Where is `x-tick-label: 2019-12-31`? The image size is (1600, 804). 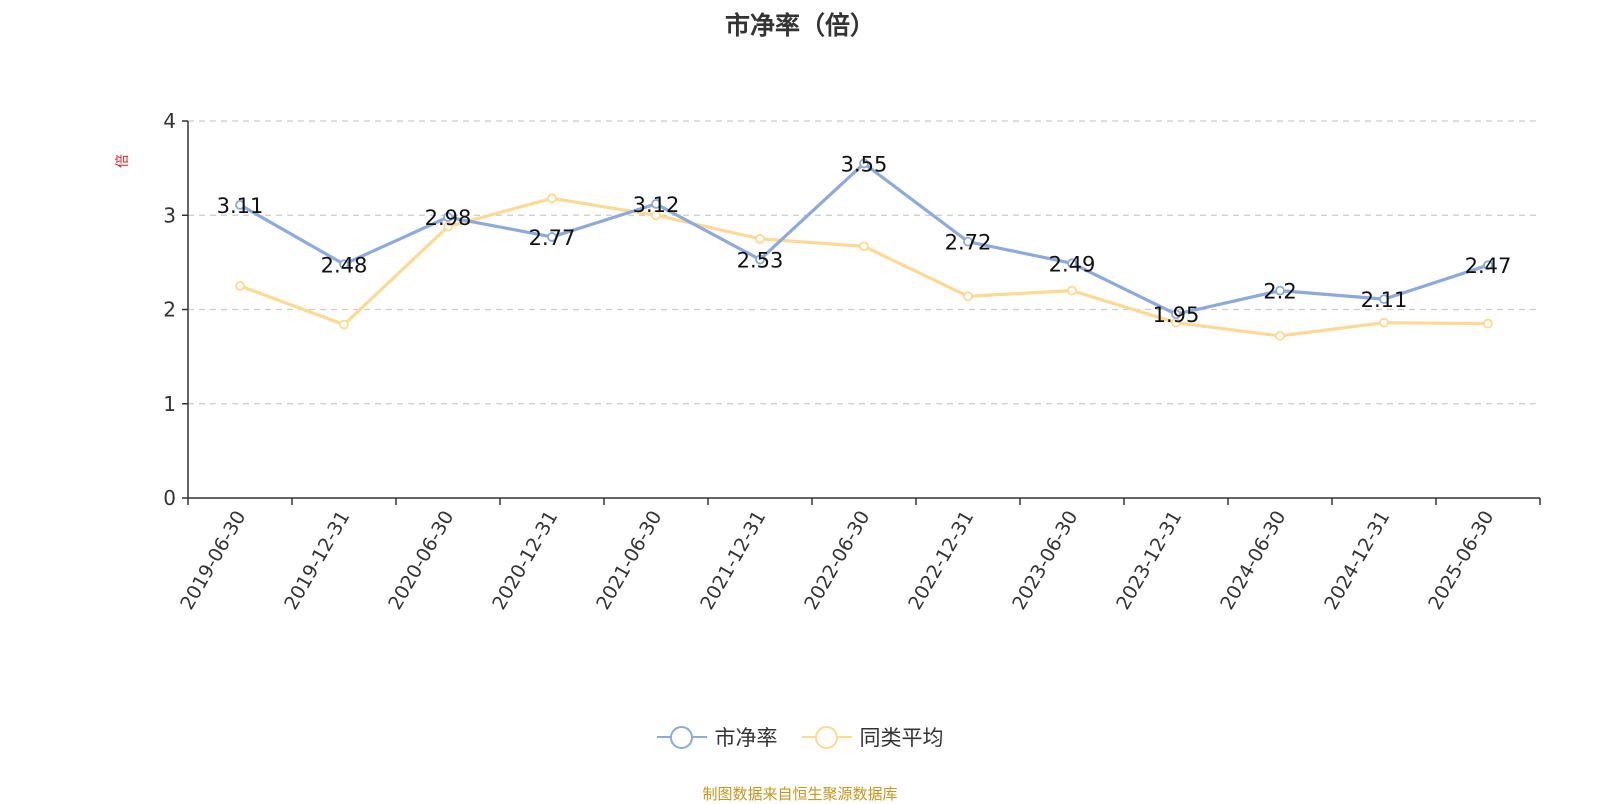
x-tick-label: 2019-12-31 is located at coordinates (317, 560).